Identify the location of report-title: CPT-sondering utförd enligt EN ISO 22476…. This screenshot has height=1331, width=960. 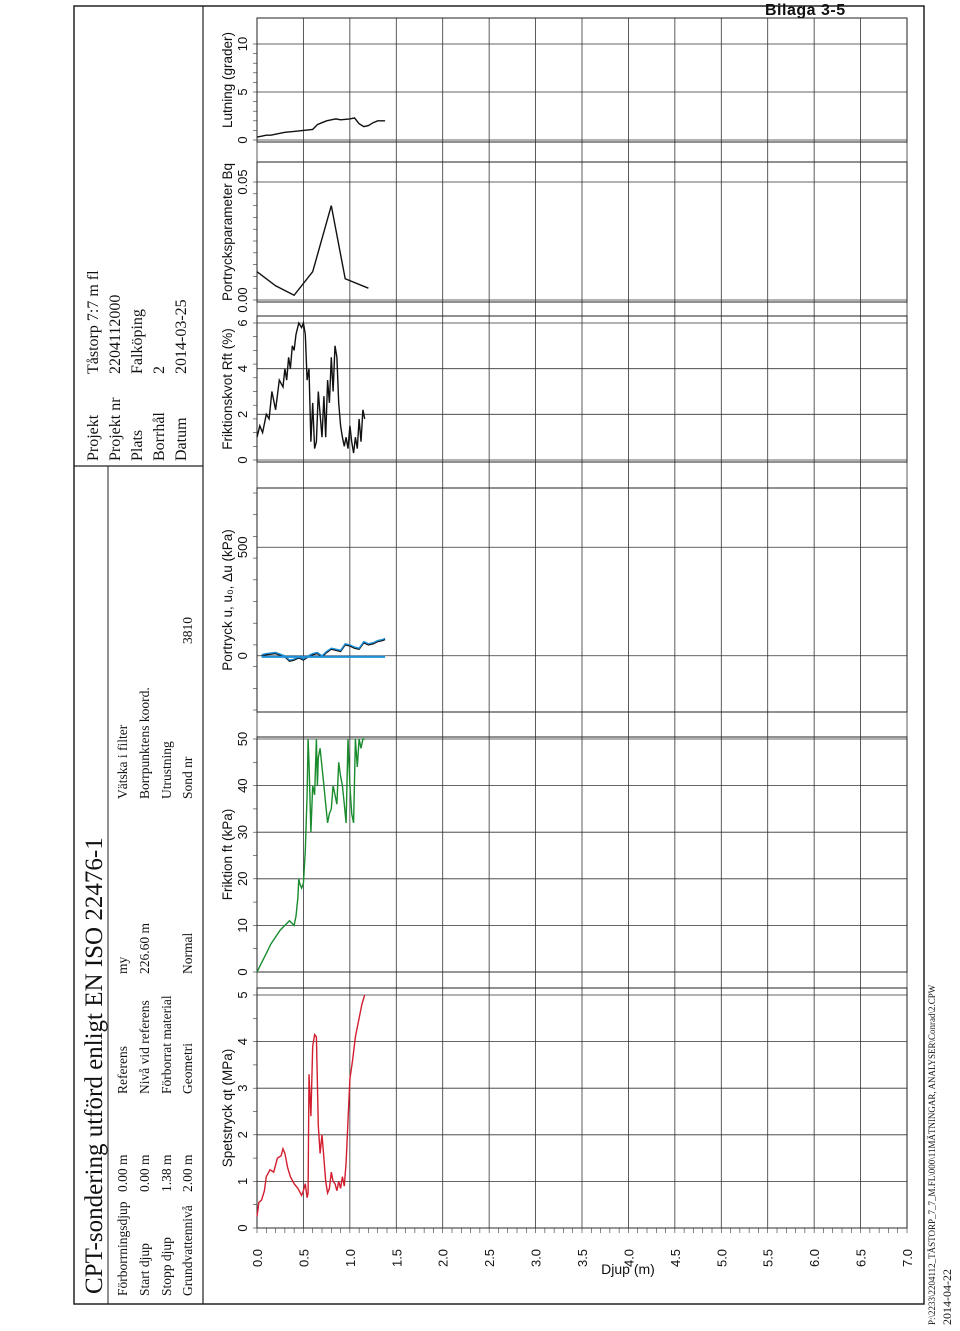
(94, 1065).